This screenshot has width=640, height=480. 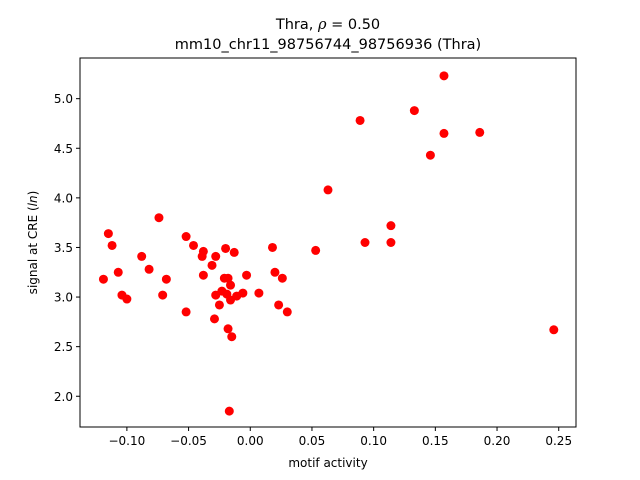 I want to click on x-tick-label: 0.00, so click(x=250, y=441).